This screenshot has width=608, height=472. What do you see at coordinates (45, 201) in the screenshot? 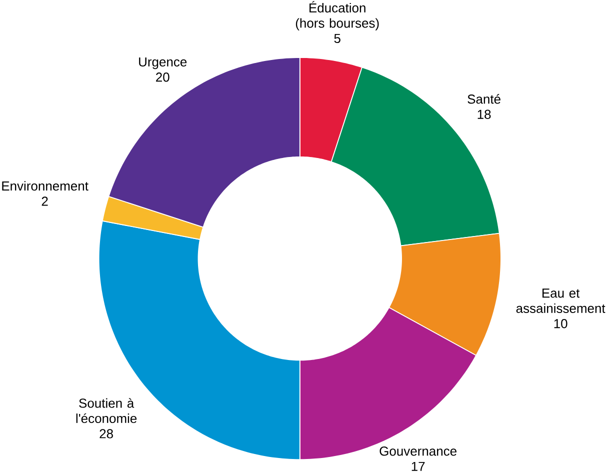
I see `data-label: 2` at bounding box center [45, 201].